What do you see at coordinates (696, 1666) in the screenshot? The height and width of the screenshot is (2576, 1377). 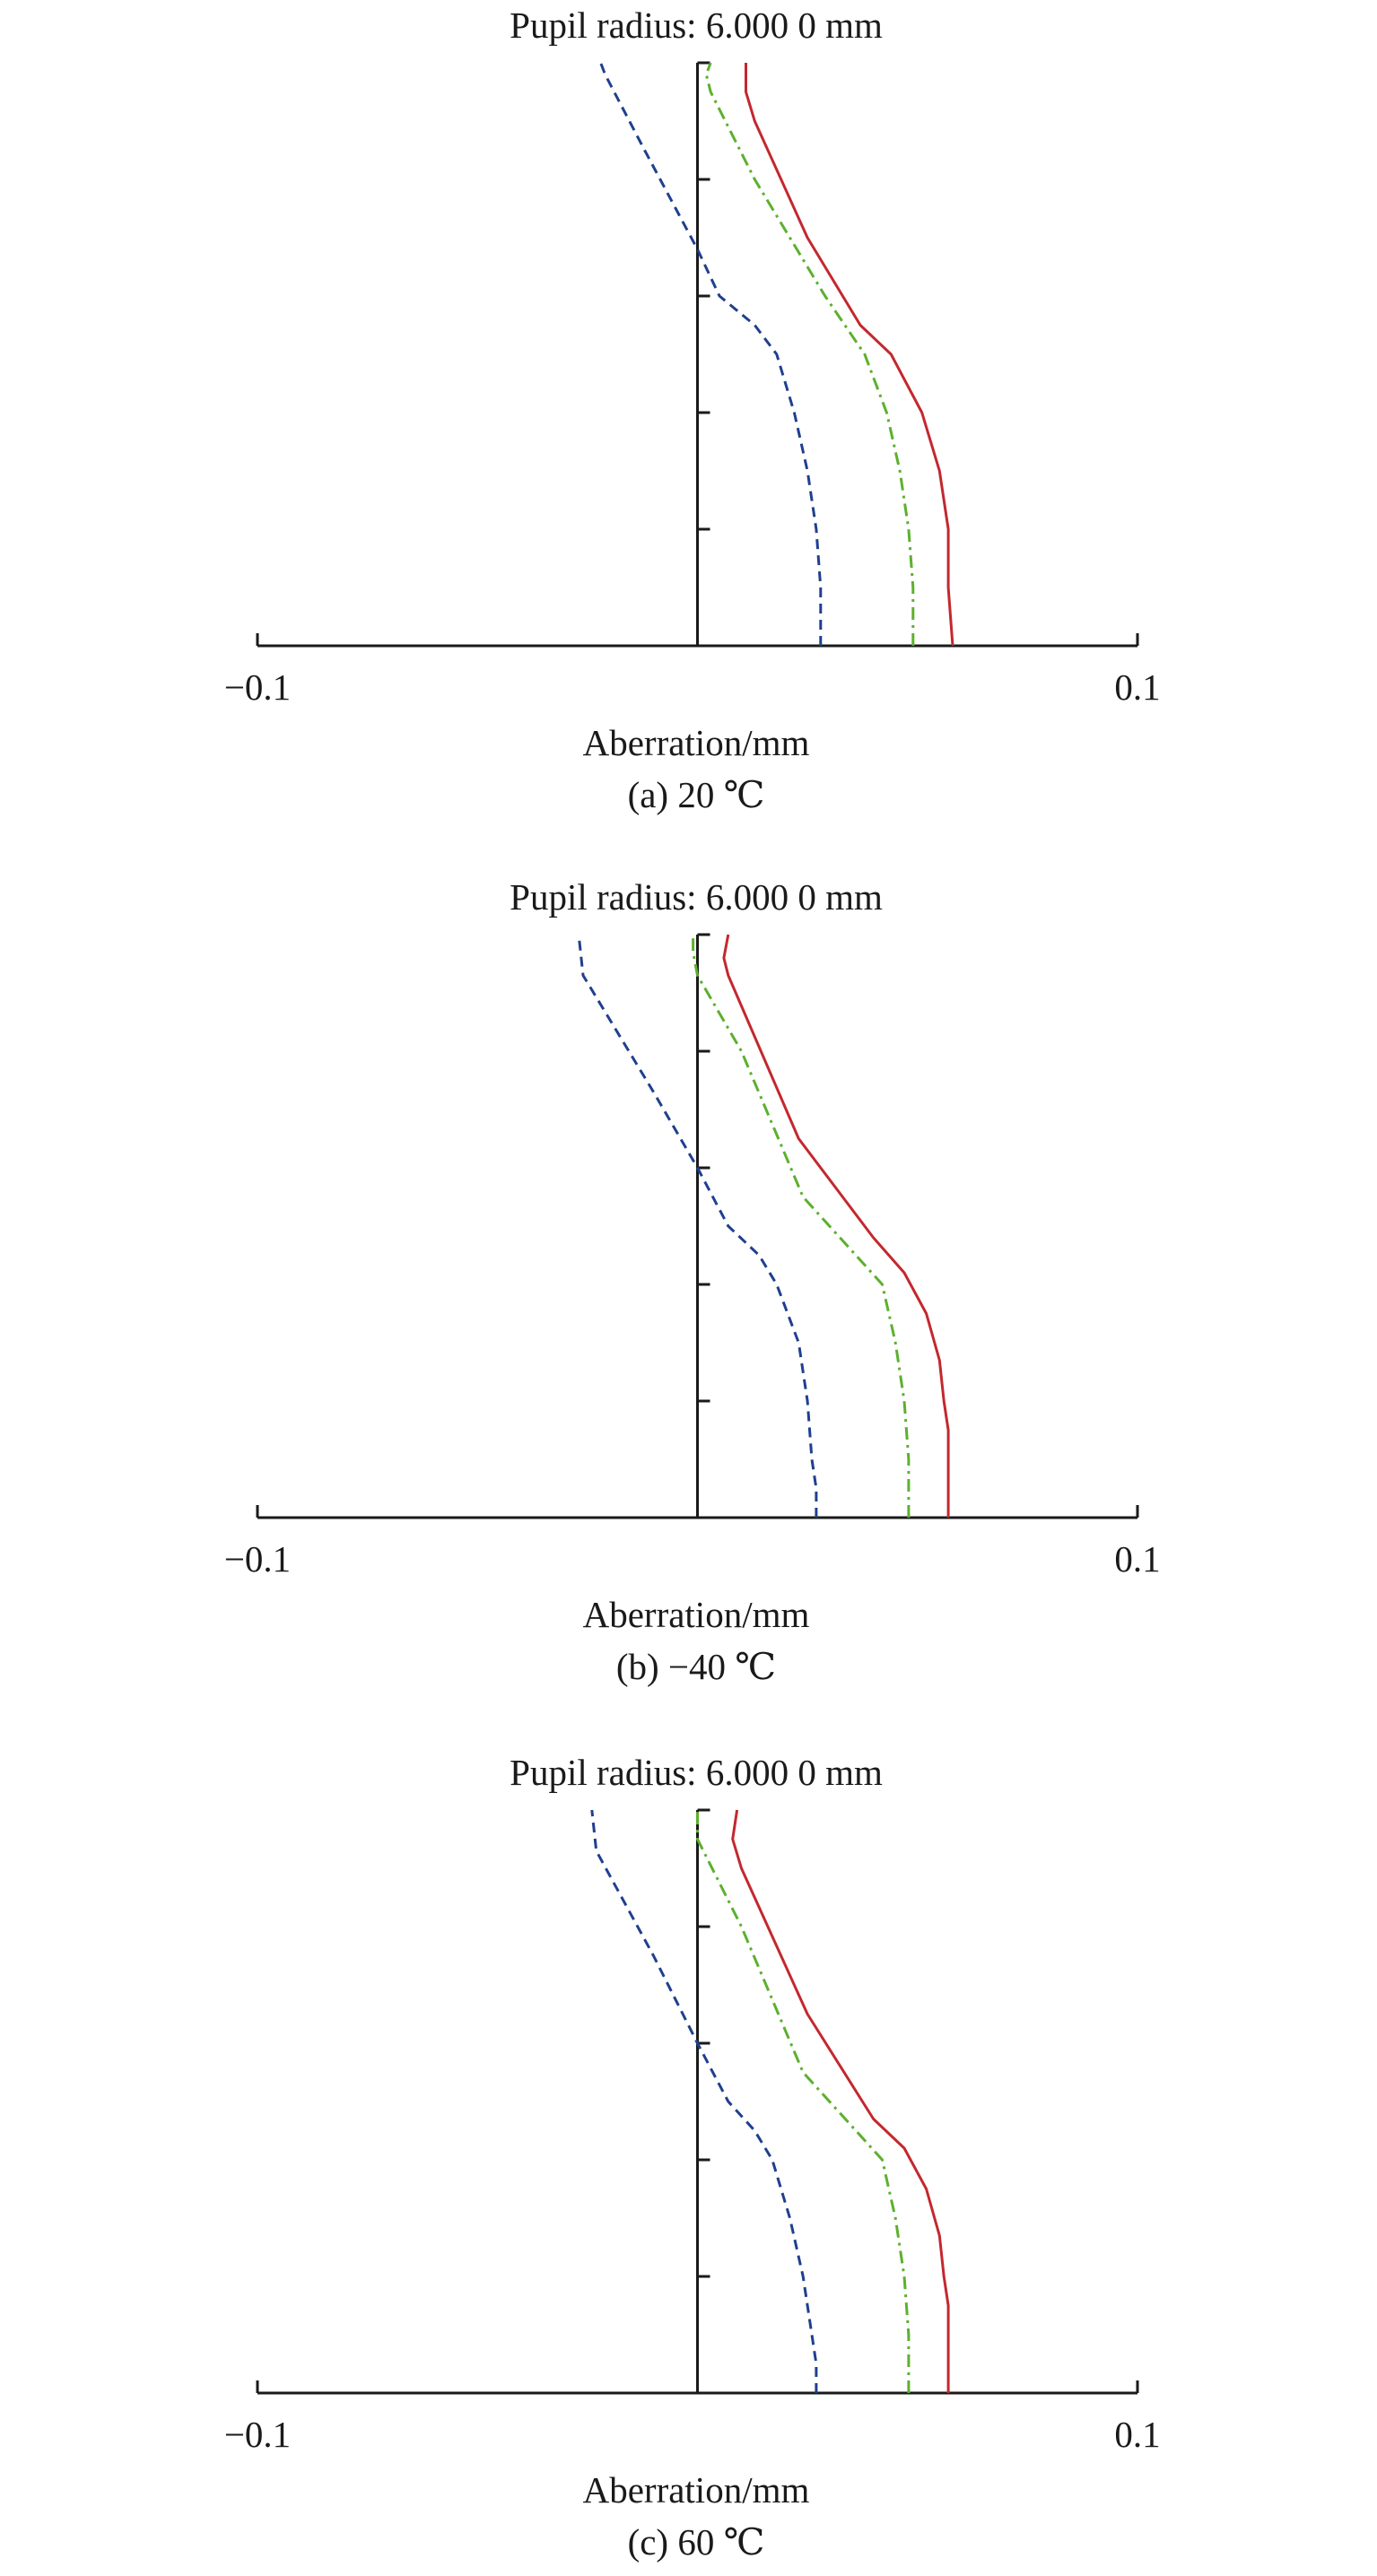 I see `panel-caption: (b) −40 ℃` at bounding box center [696, 1666].